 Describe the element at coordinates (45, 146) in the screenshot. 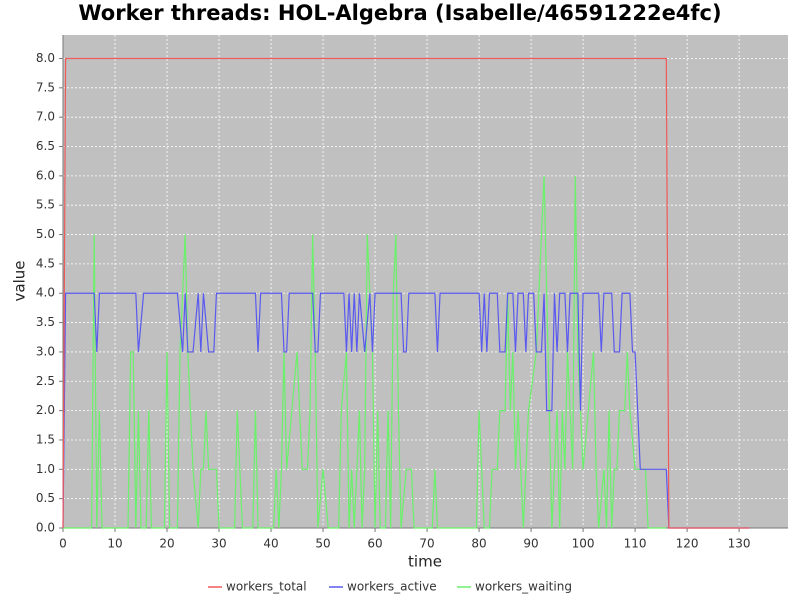

I see `y-tick-label: 6.5` at that location.